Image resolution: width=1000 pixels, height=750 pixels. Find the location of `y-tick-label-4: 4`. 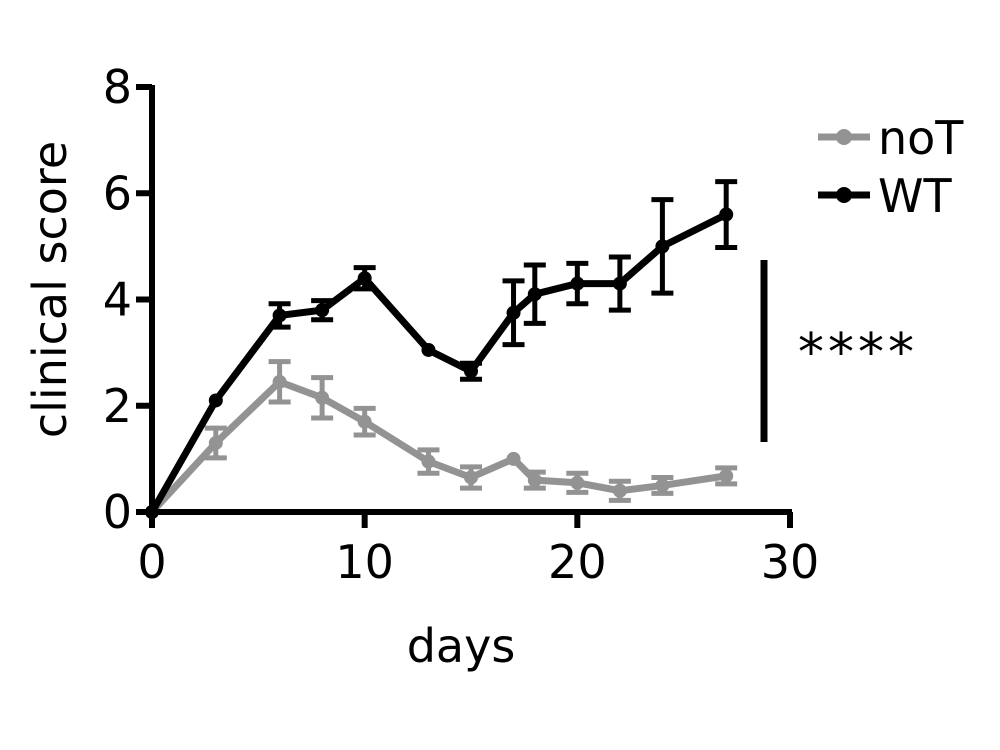

y-tick-label-4: 4 is located at coordinates (117, 300).